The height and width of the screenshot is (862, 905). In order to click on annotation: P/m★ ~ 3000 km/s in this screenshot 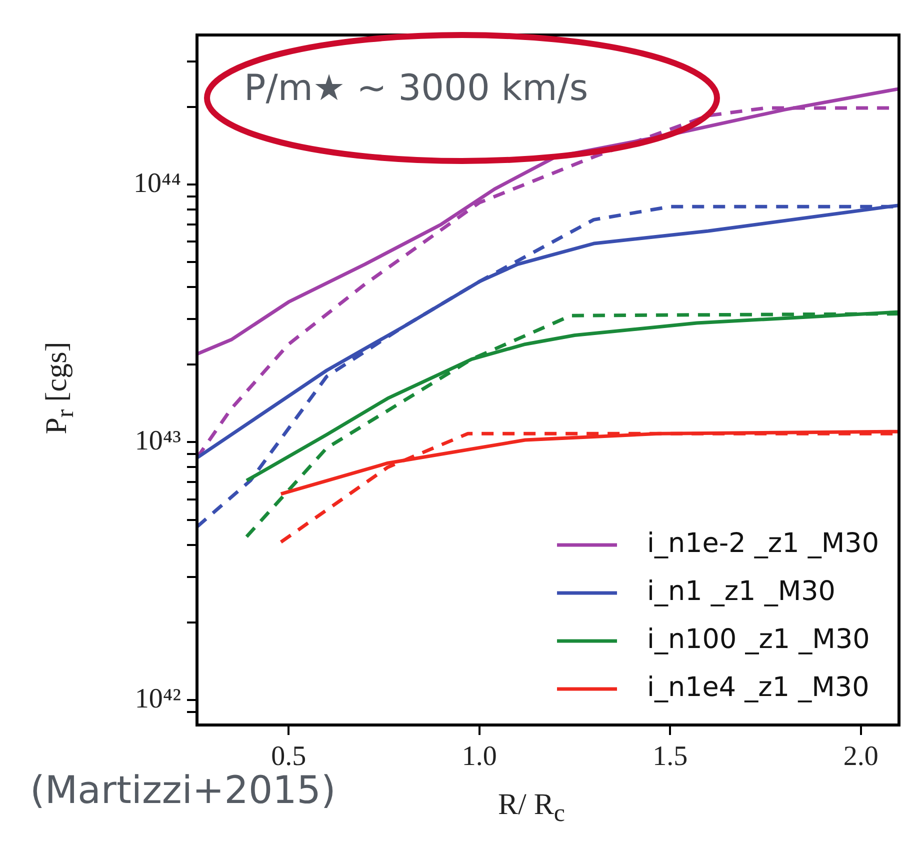, I will do `click(416, 88)`.